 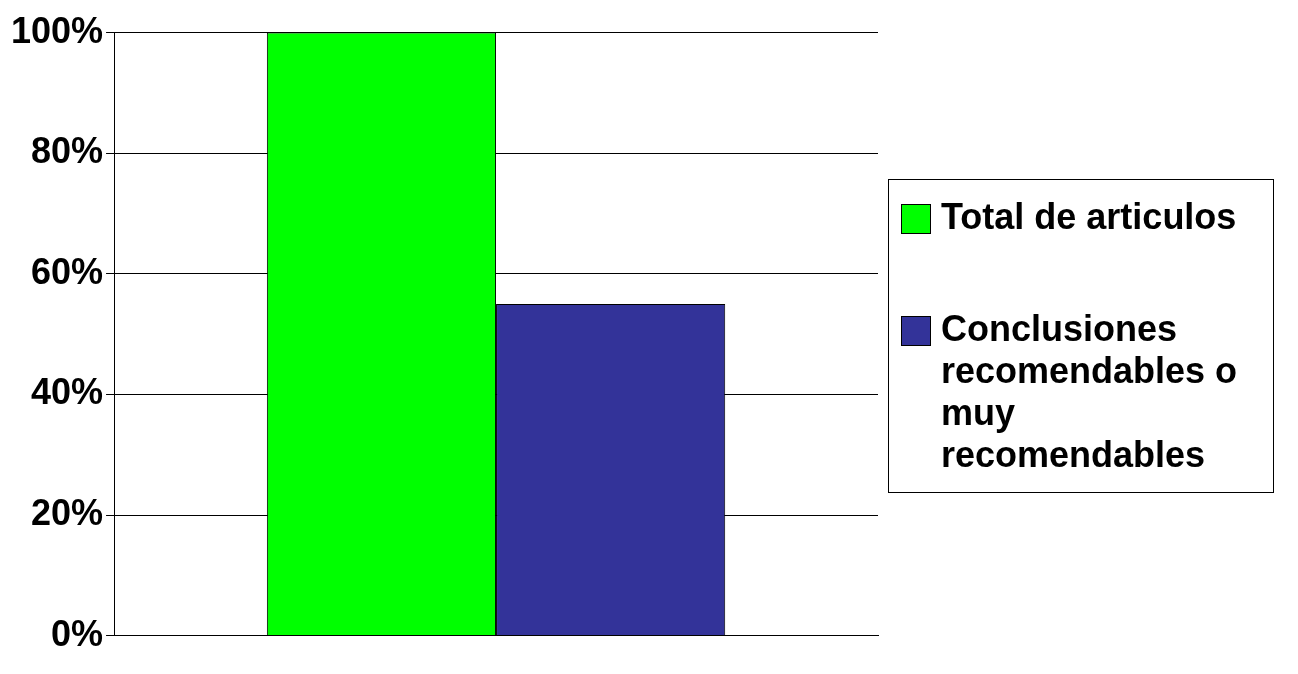 What do you see at coordinates (1089, 217) in the screenshot?
I see `legend-label: Total de articulos` at bounding box center [1089, 217].